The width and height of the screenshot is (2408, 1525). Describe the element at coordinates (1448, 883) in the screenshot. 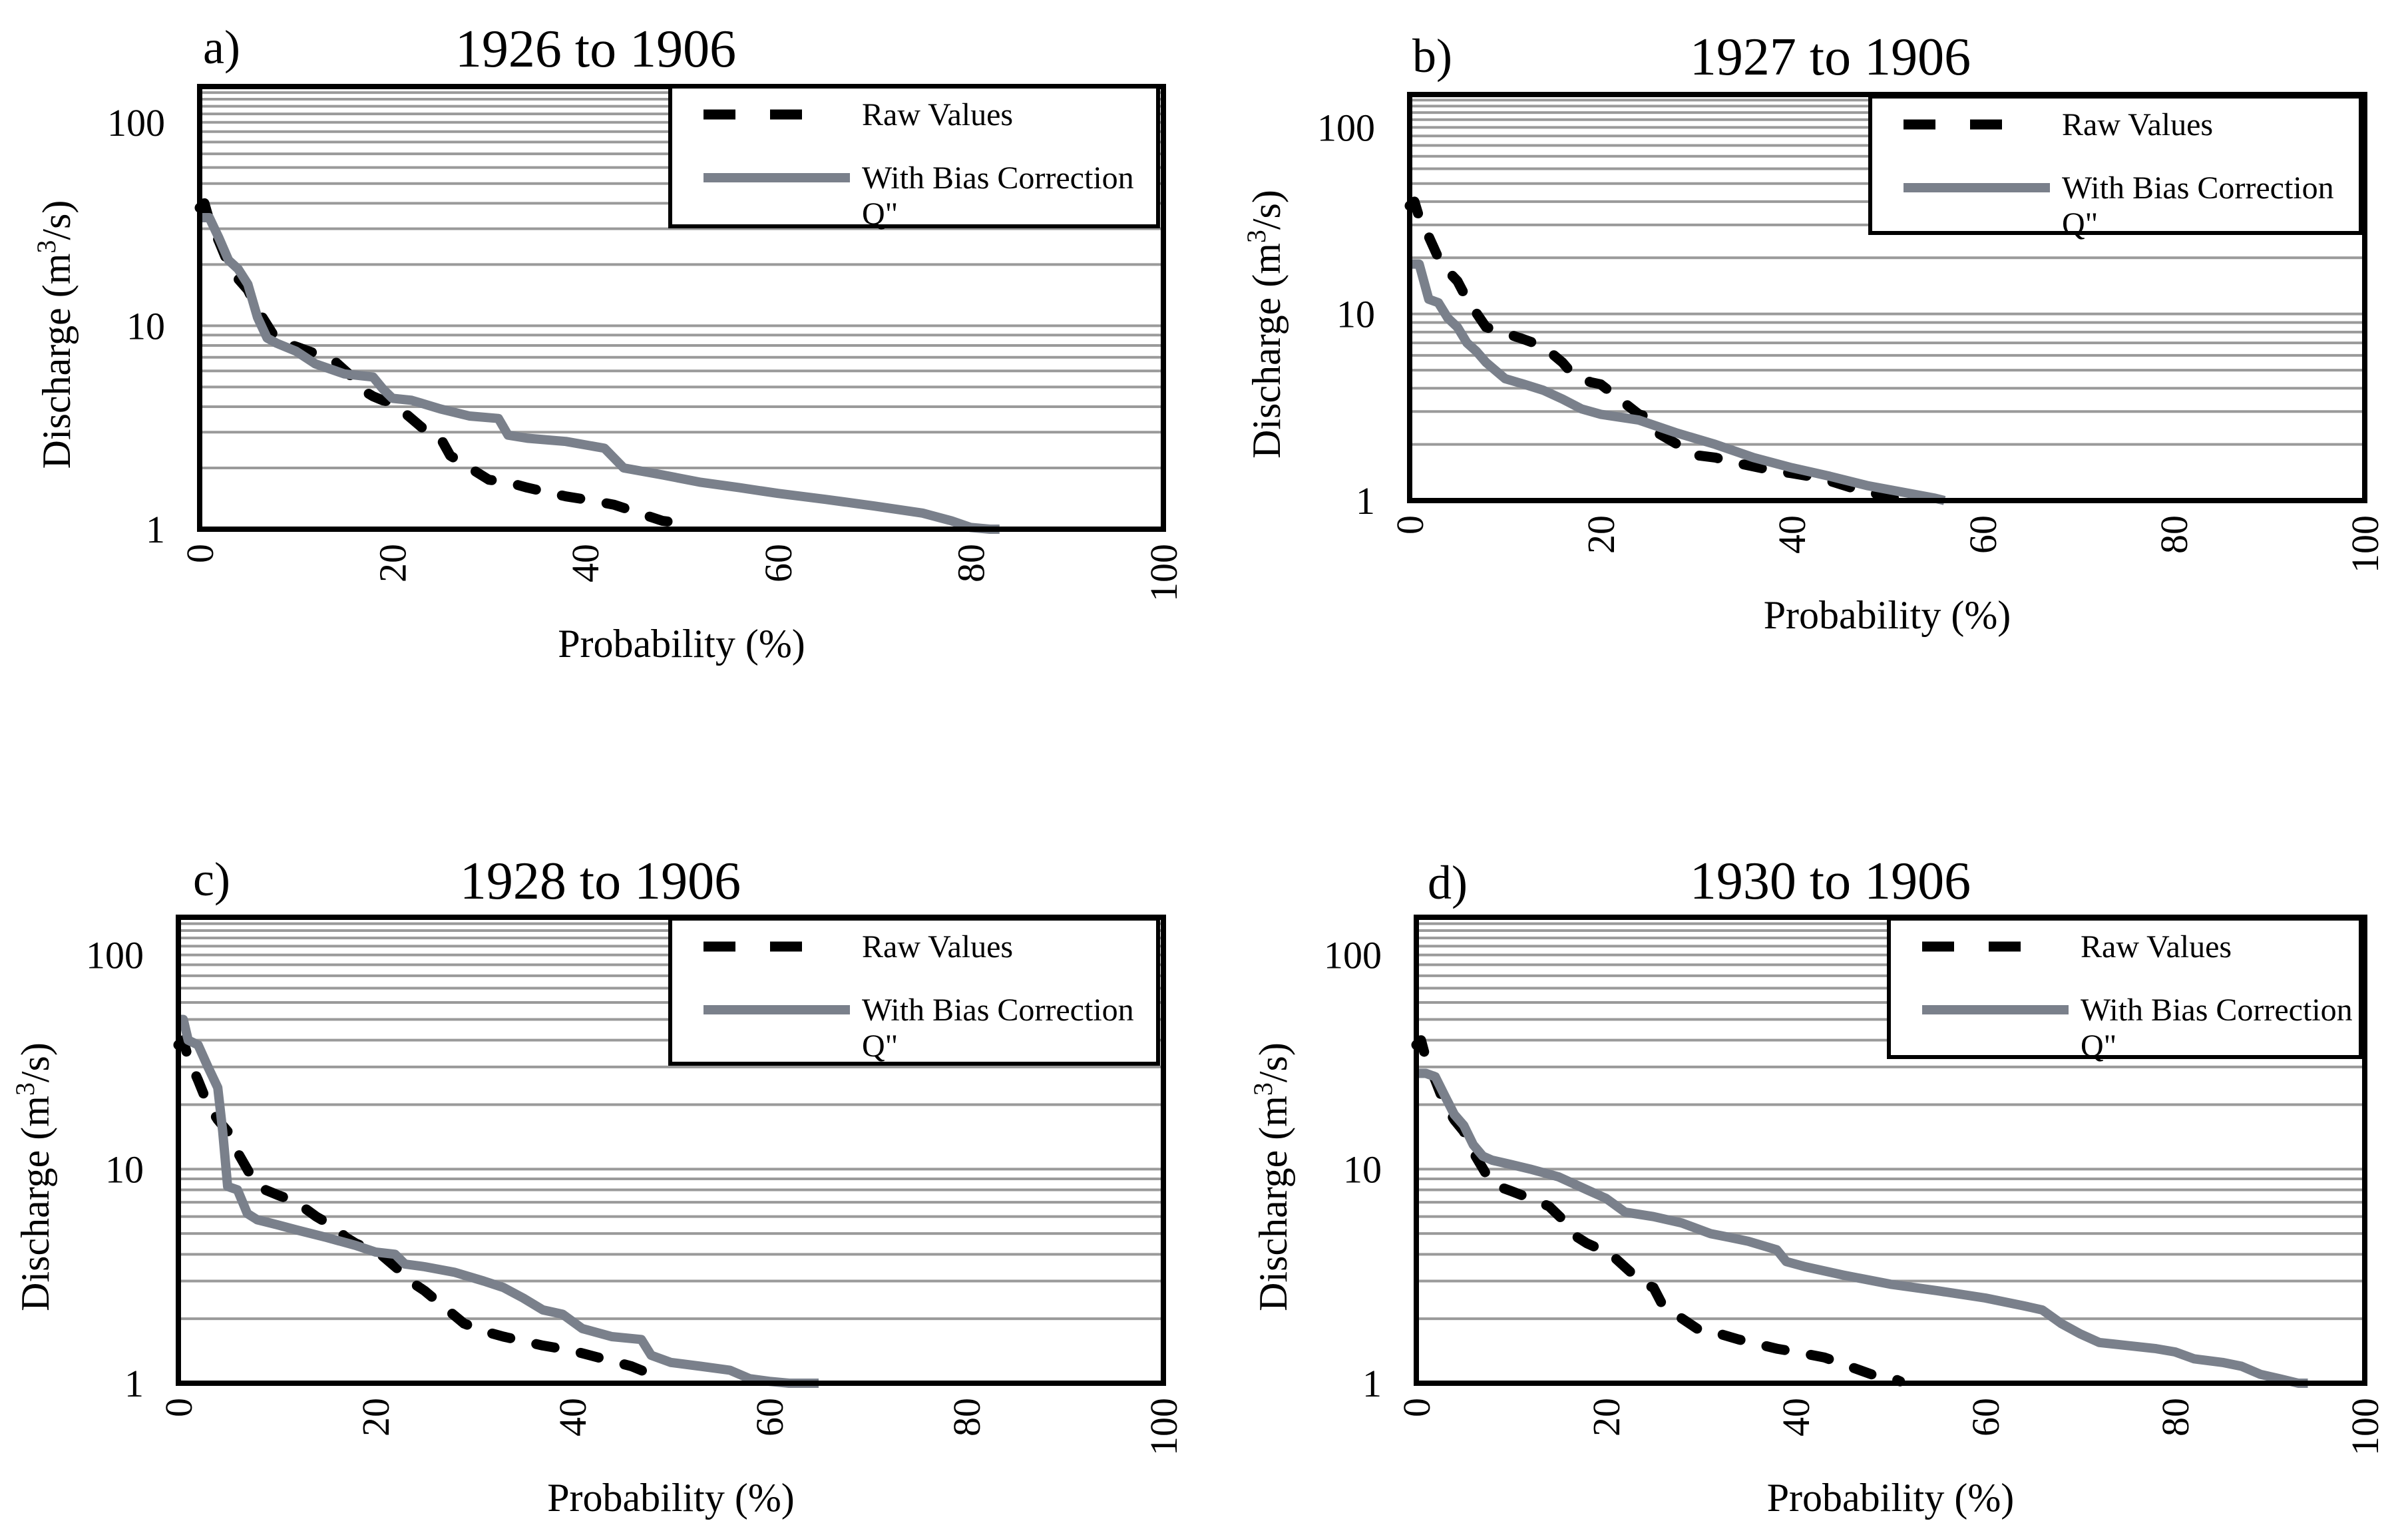

I see `panel-letter: d)` at that location.